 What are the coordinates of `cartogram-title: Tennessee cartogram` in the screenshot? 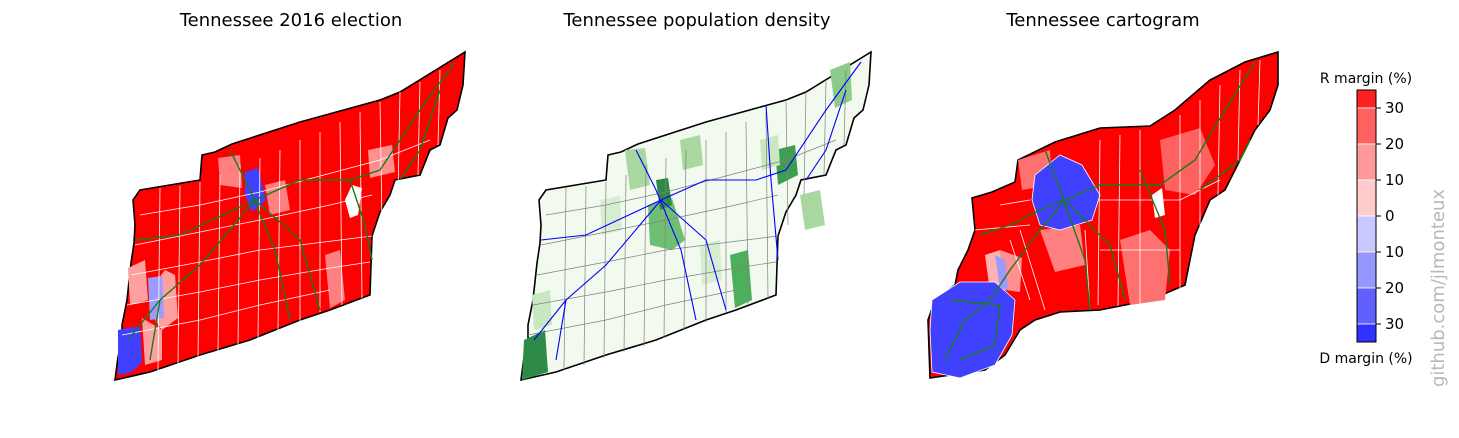 It's located at (1102, 20).